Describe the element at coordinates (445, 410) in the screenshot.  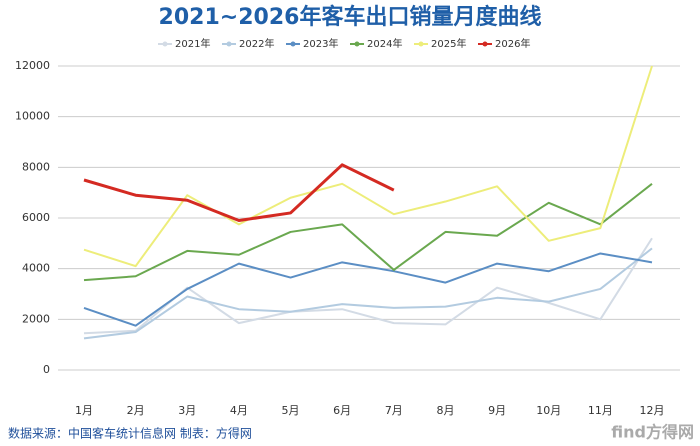
I see `x-tick-label: 8月` at that location.